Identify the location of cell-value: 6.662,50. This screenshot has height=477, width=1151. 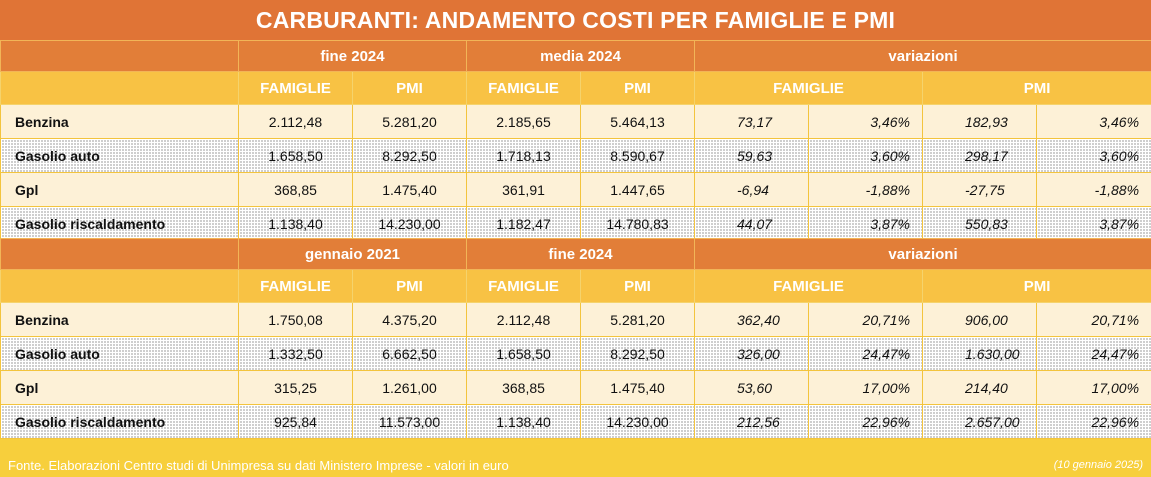
(409, 353).